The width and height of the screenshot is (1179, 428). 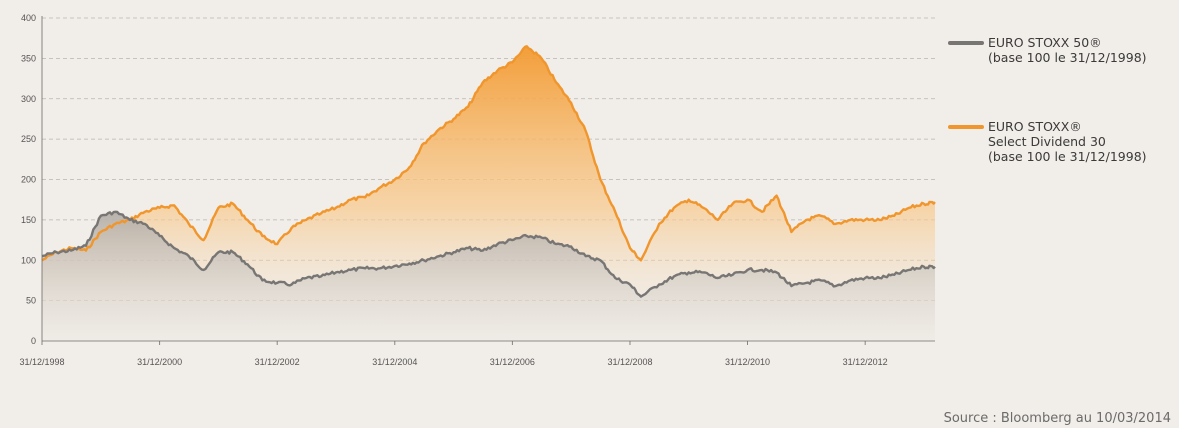 I want to click on y-tick-label: 250, so click(x=28, y=139).